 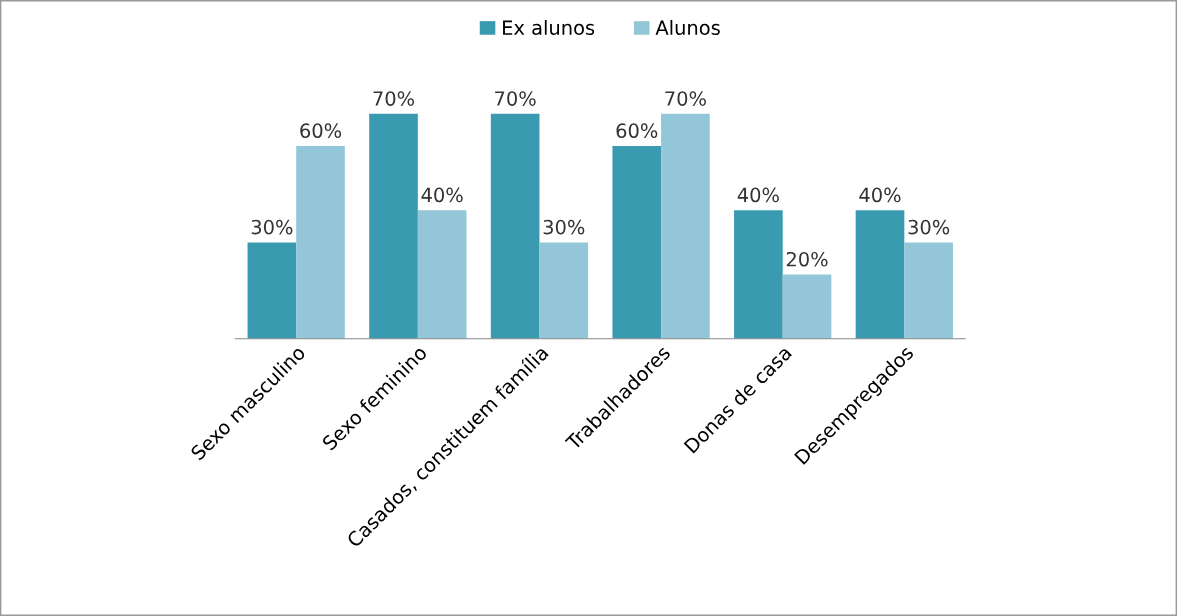 I want to click on data-label: 20%, so click(x=807, y=259).